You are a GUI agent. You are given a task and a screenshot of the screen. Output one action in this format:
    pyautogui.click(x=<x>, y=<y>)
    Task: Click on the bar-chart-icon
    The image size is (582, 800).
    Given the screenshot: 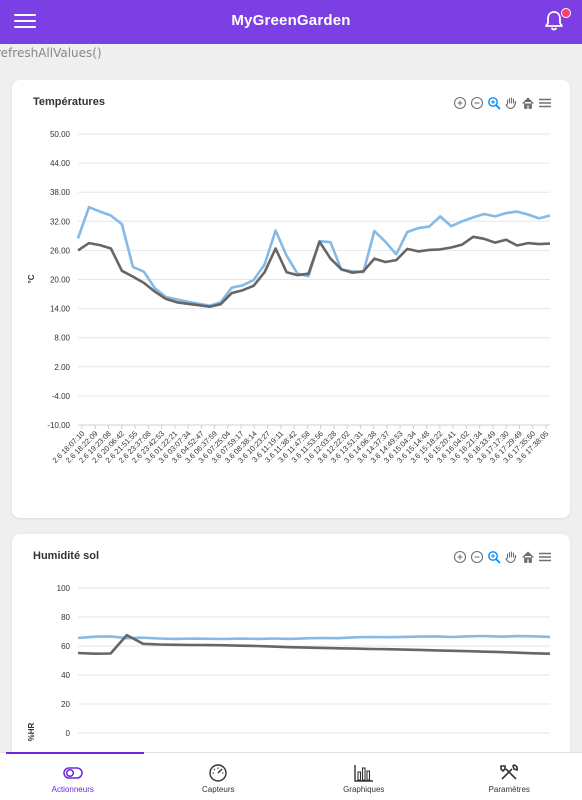 What is the action you would take?
    pyautogui.click(x=363, y=773)
    